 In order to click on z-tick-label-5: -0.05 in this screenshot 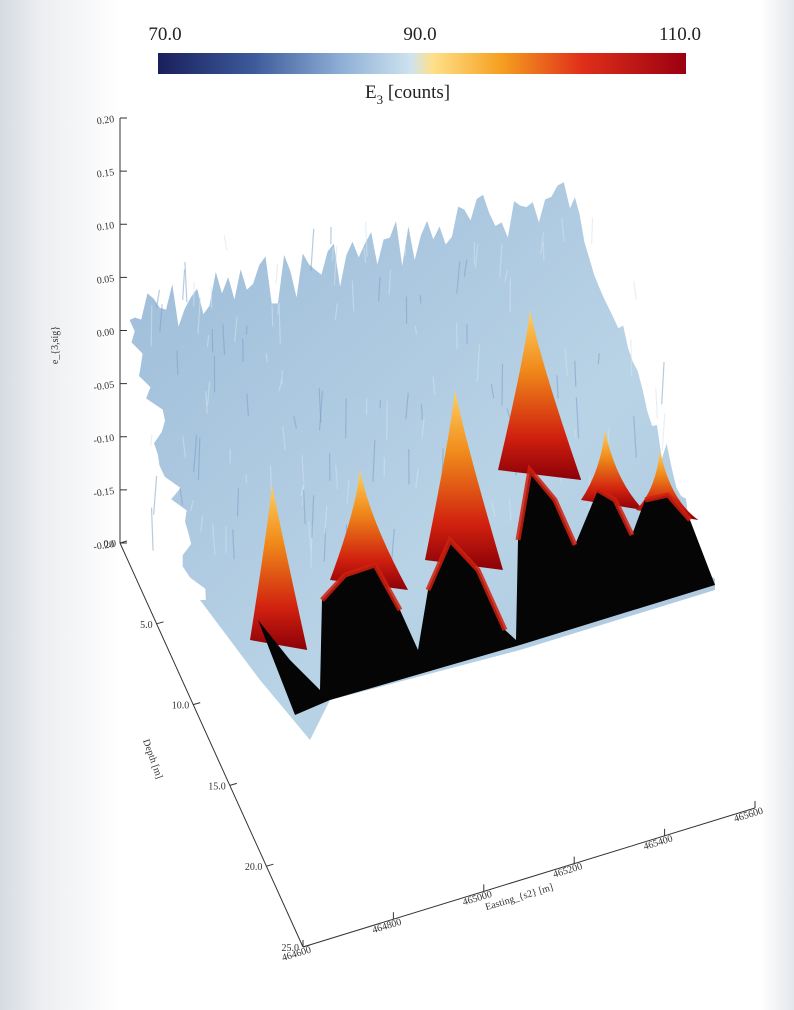, I will do `click(104, 387)`.